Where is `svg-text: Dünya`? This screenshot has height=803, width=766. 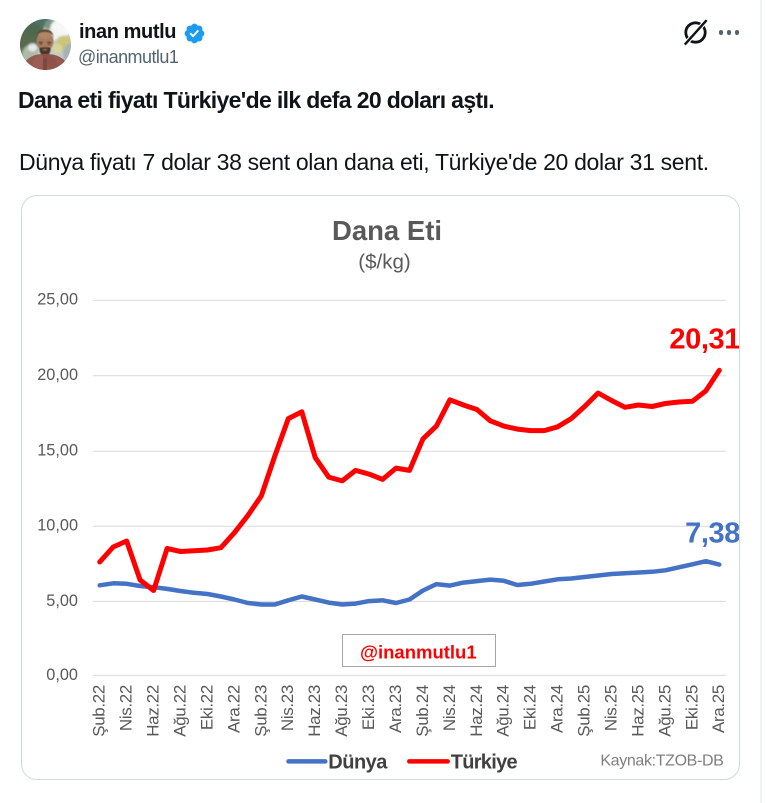
svg-text: Dünya is located at coordinates (358, 762).